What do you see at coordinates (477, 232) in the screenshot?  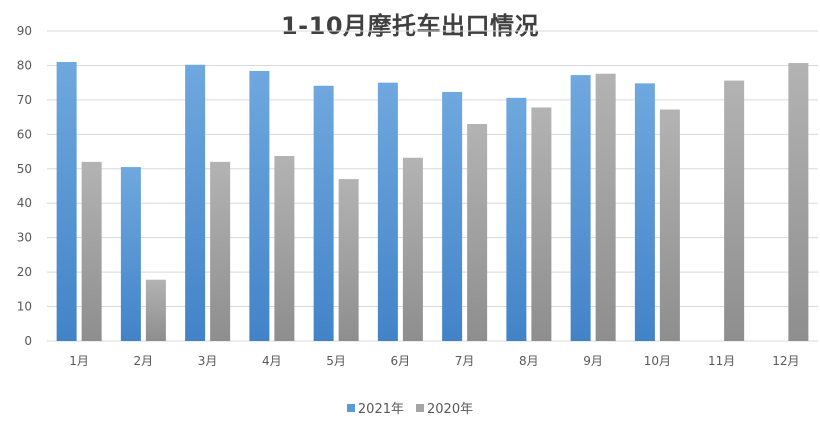 I see `bar-7月-2020年` at bounding box center [477, 232].